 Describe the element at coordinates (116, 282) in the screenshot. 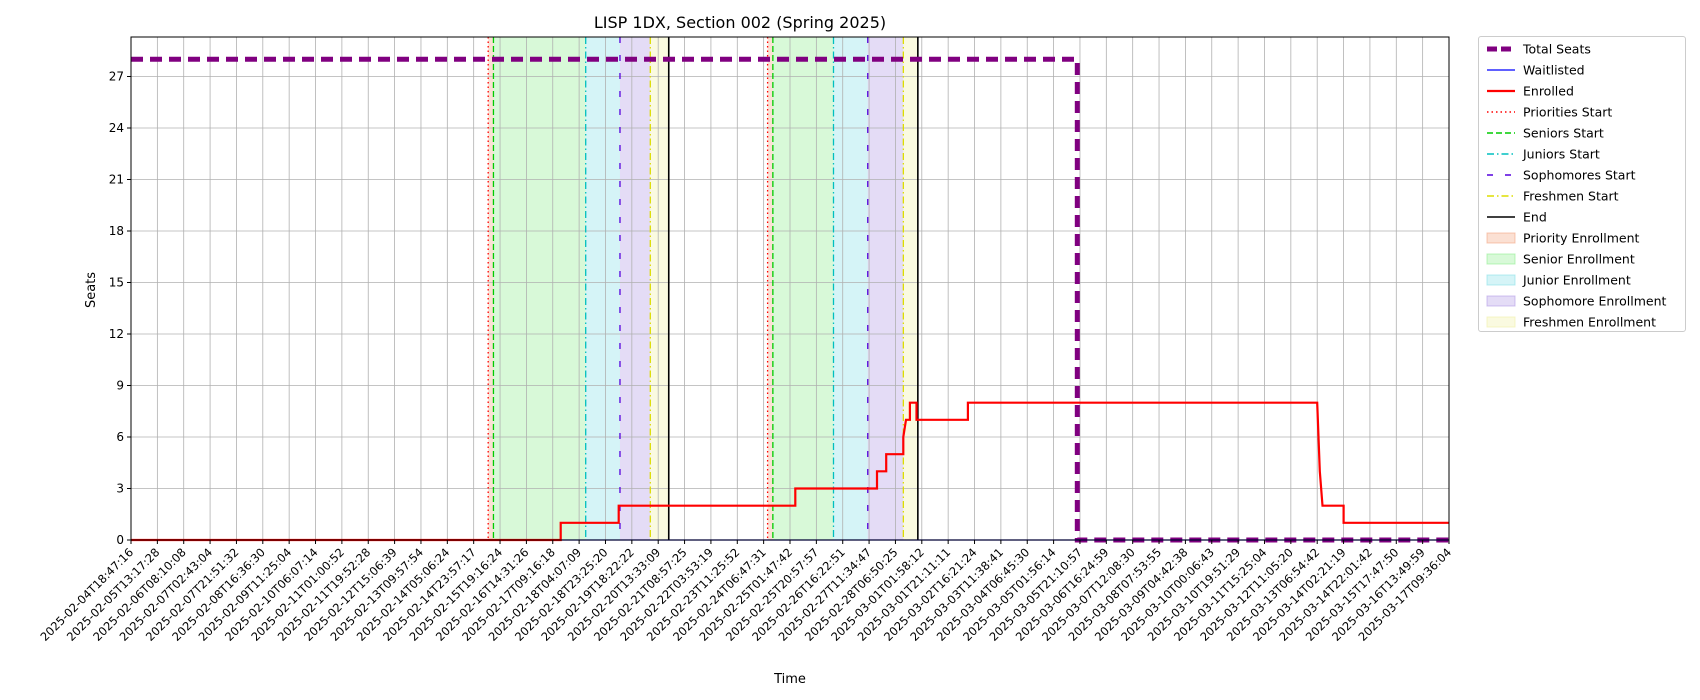

I see `y-tick-label: 15` at that location.